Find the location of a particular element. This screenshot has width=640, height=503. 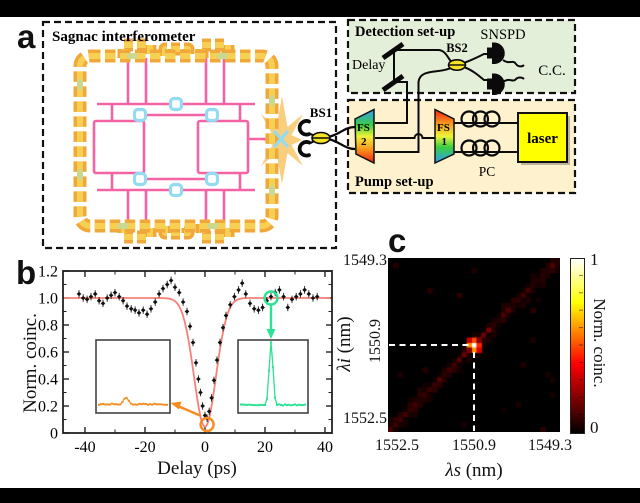

lambda-s-tick-1549.3: 1549.3 is located at coordinates (550, 445).